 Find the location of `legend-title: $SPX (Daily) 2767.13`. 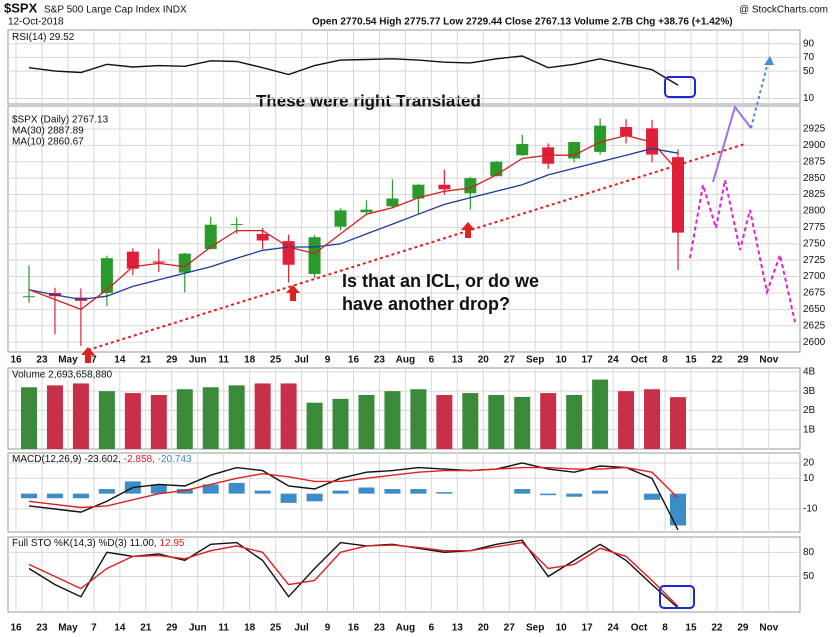

legend-title: $SPX (Daily) 2767.13 is located at coordinates (60, 120).